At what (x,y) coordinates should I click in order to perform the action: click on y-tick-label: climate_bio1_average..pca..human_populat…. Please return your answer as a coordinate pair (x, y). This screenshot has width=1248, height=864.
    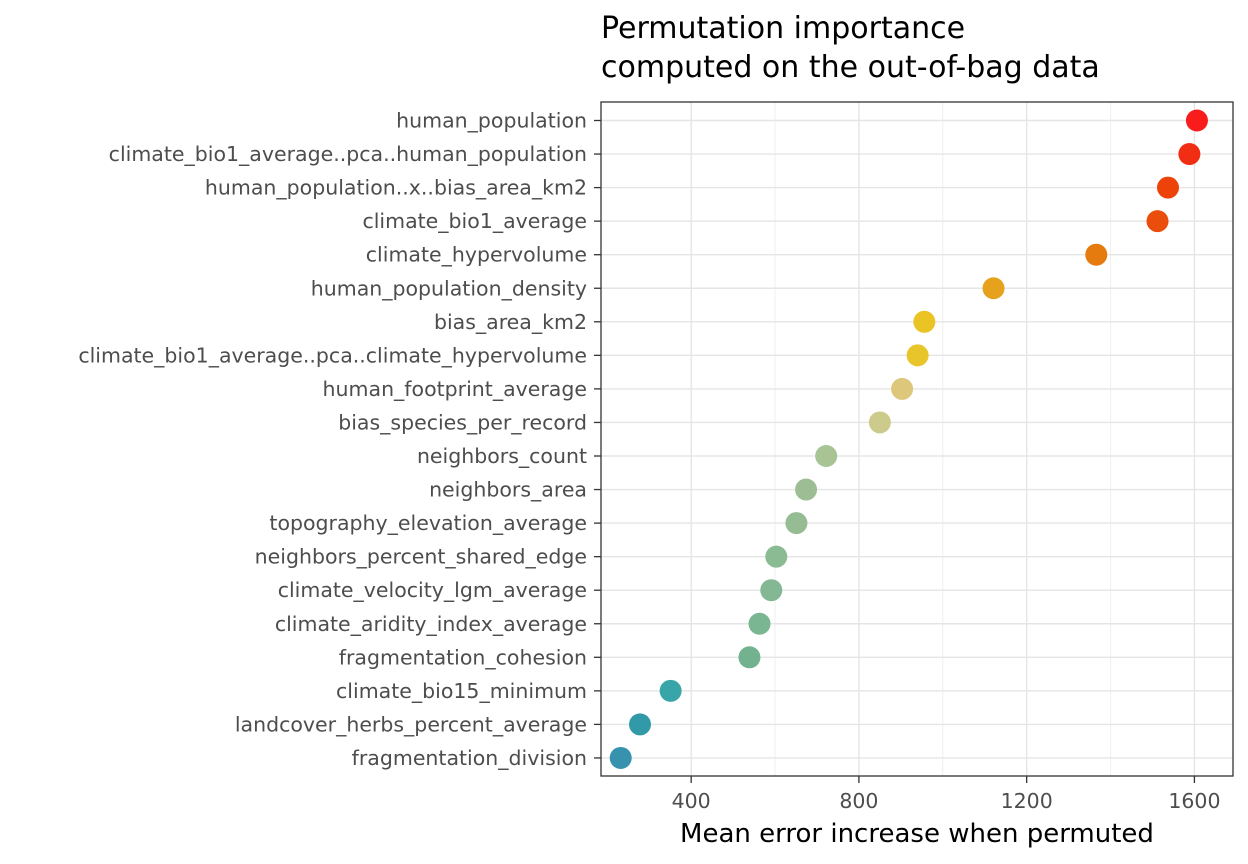
    Looking at the image, I should click on (348, 154).